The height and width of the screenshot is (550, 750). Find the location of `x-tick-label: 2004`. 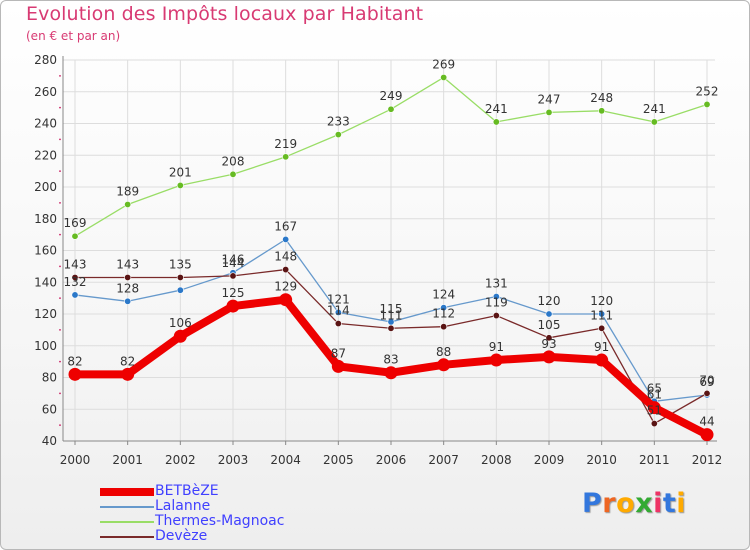

x-tick-label: 2004 is located at coordinates (285, 460).